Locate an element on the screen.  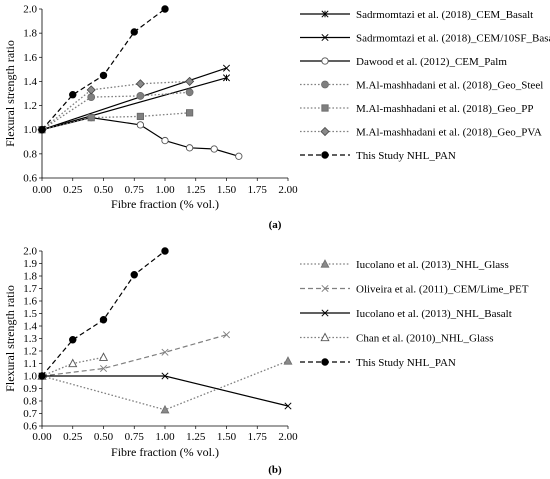
x-tick-label: 1.25 is located at coordinates (196, 190).